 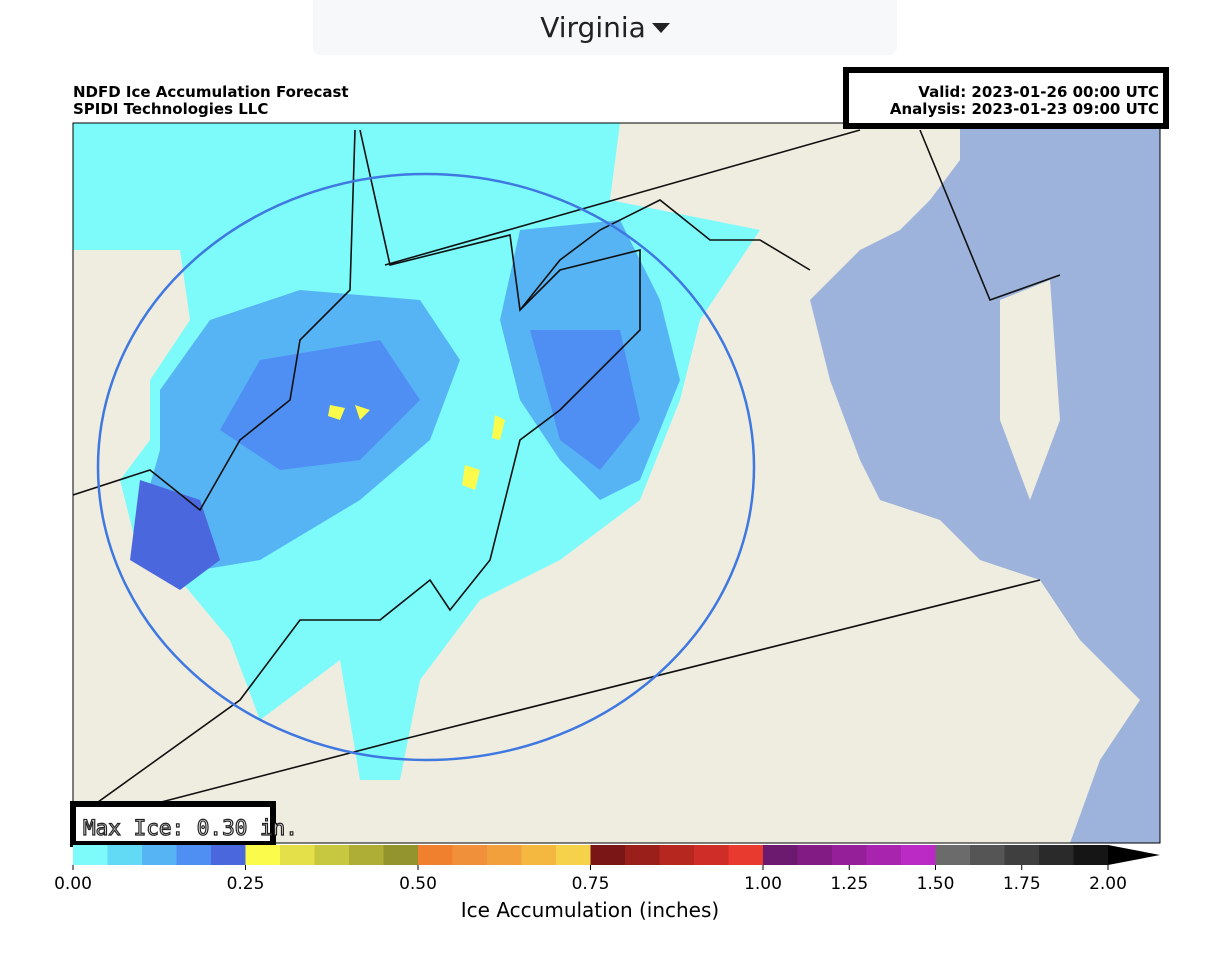 What do you see at coordinates (1022, 884) in the screenshot?
I see `tick-label: 1.75` at bounding box center [1022, 884].